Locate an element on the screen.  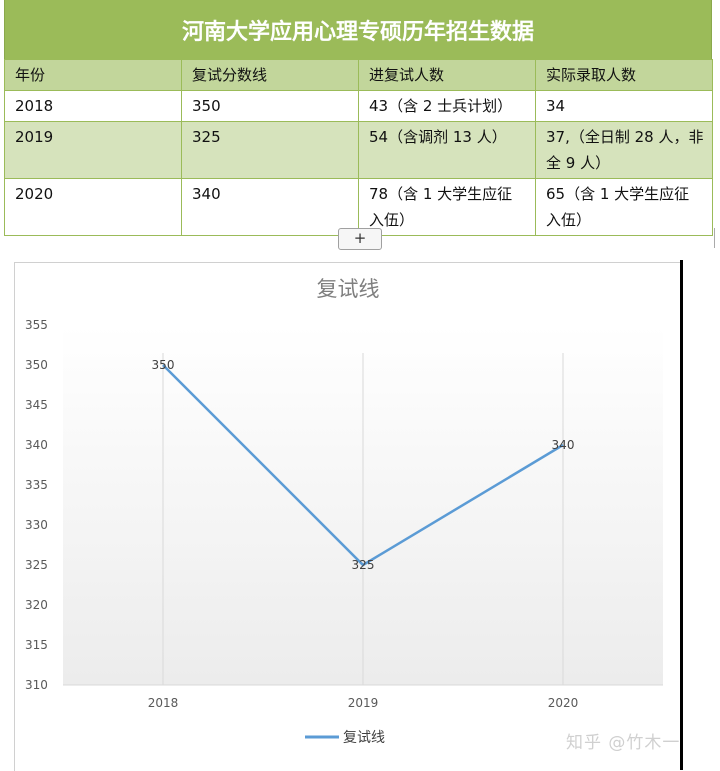
x-tick-label: 2019 is located at coordinates (363, 703).